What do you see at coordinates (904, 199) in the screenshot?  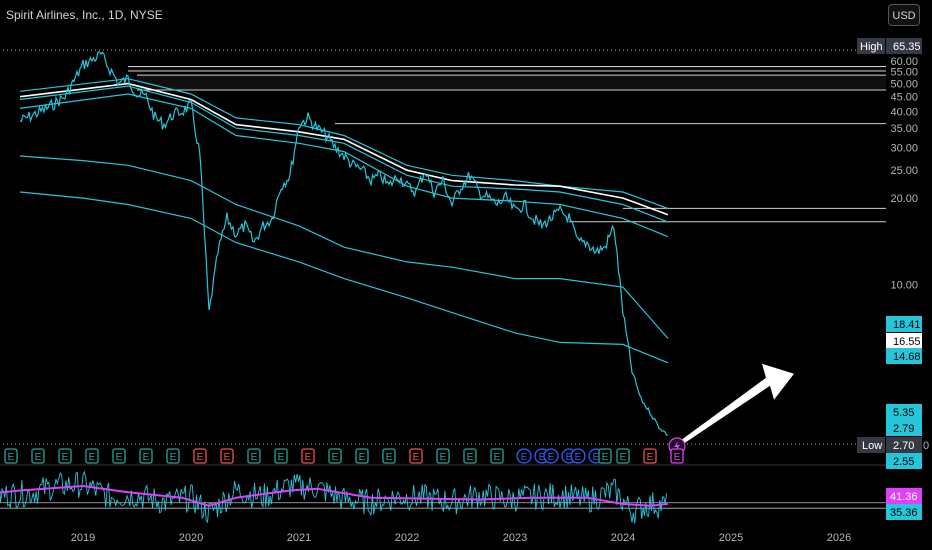 I see `price-tick-label: 20.00` at bounding box center [904, 199].